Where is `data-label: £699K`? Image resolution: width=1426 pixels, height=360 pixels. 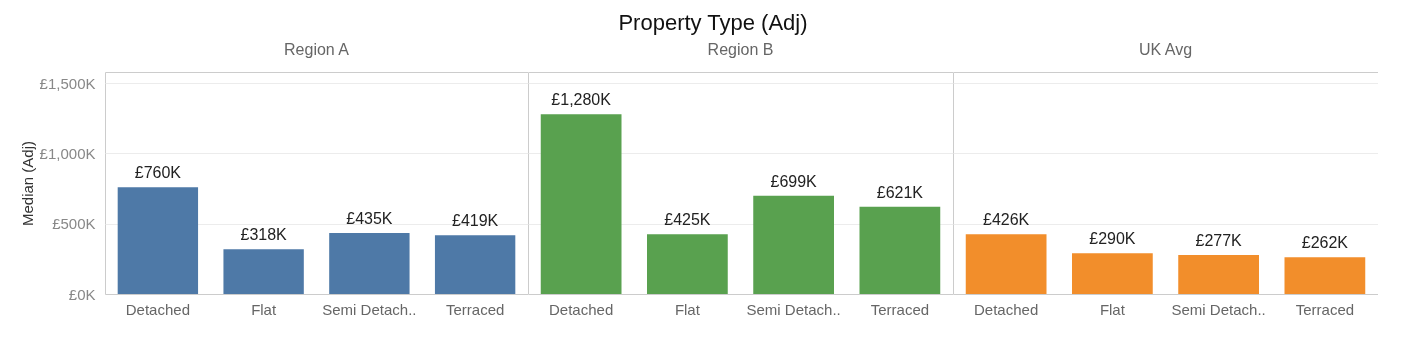 data-label: £699K is located at coordinates (794, 181).